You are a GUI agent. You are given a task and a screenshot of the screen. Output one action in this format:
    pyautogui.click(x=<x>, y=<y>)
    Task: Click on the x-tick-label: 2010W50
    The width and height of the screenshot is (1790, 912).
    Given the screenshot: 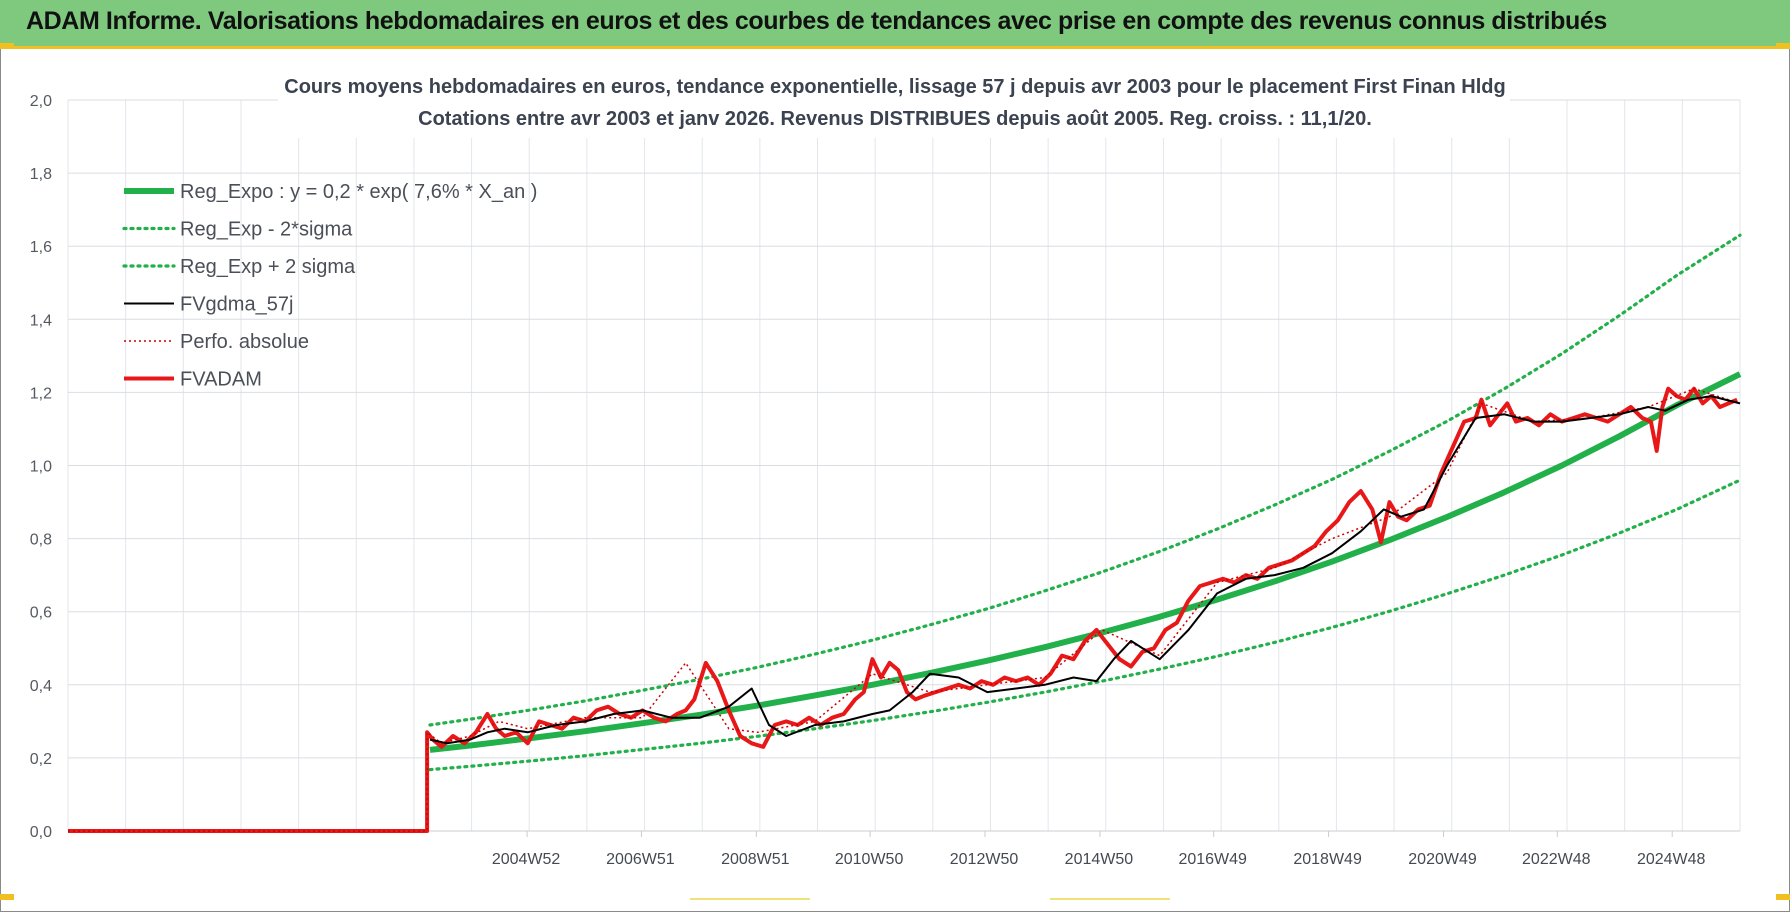 What is the action you would take?
    pyautogui.click(x=869, y=859)
    